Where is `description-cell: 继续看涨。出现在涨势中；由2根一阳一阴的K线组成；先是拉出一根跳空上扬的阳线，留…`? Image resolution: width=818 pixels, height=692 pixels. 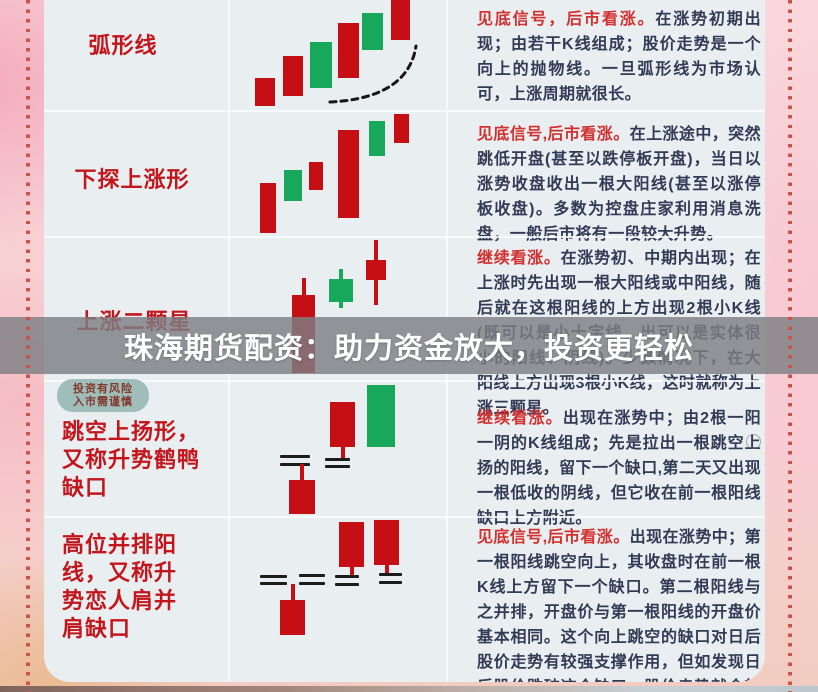
description-cell: 继续看涨。出现在涨势中；由2根一阳一阴的K线组成；先是拉出一根跳空上扬的阳线，留… is located at coordinates (606, 456).